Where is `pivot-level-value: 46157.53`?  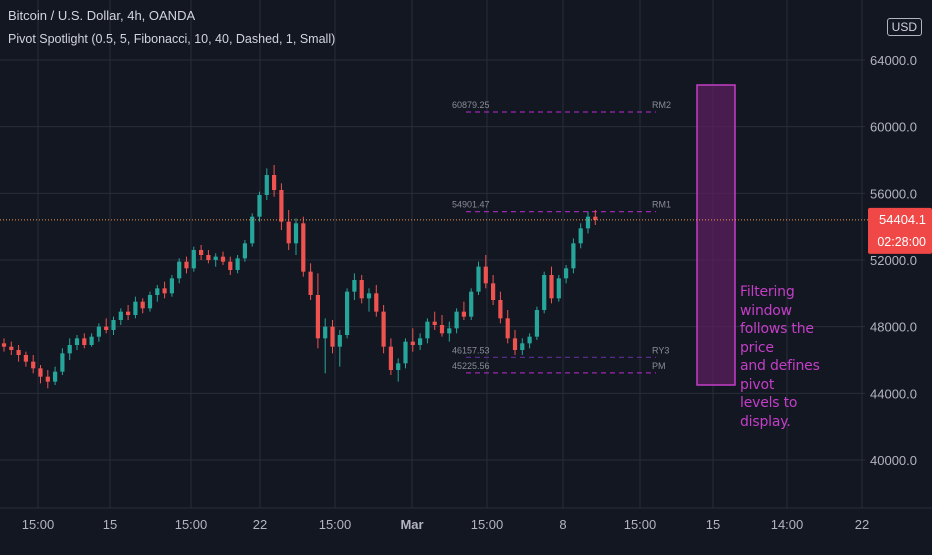
pivot-level-value: 46157.53 is located at coordinates (471, 350).